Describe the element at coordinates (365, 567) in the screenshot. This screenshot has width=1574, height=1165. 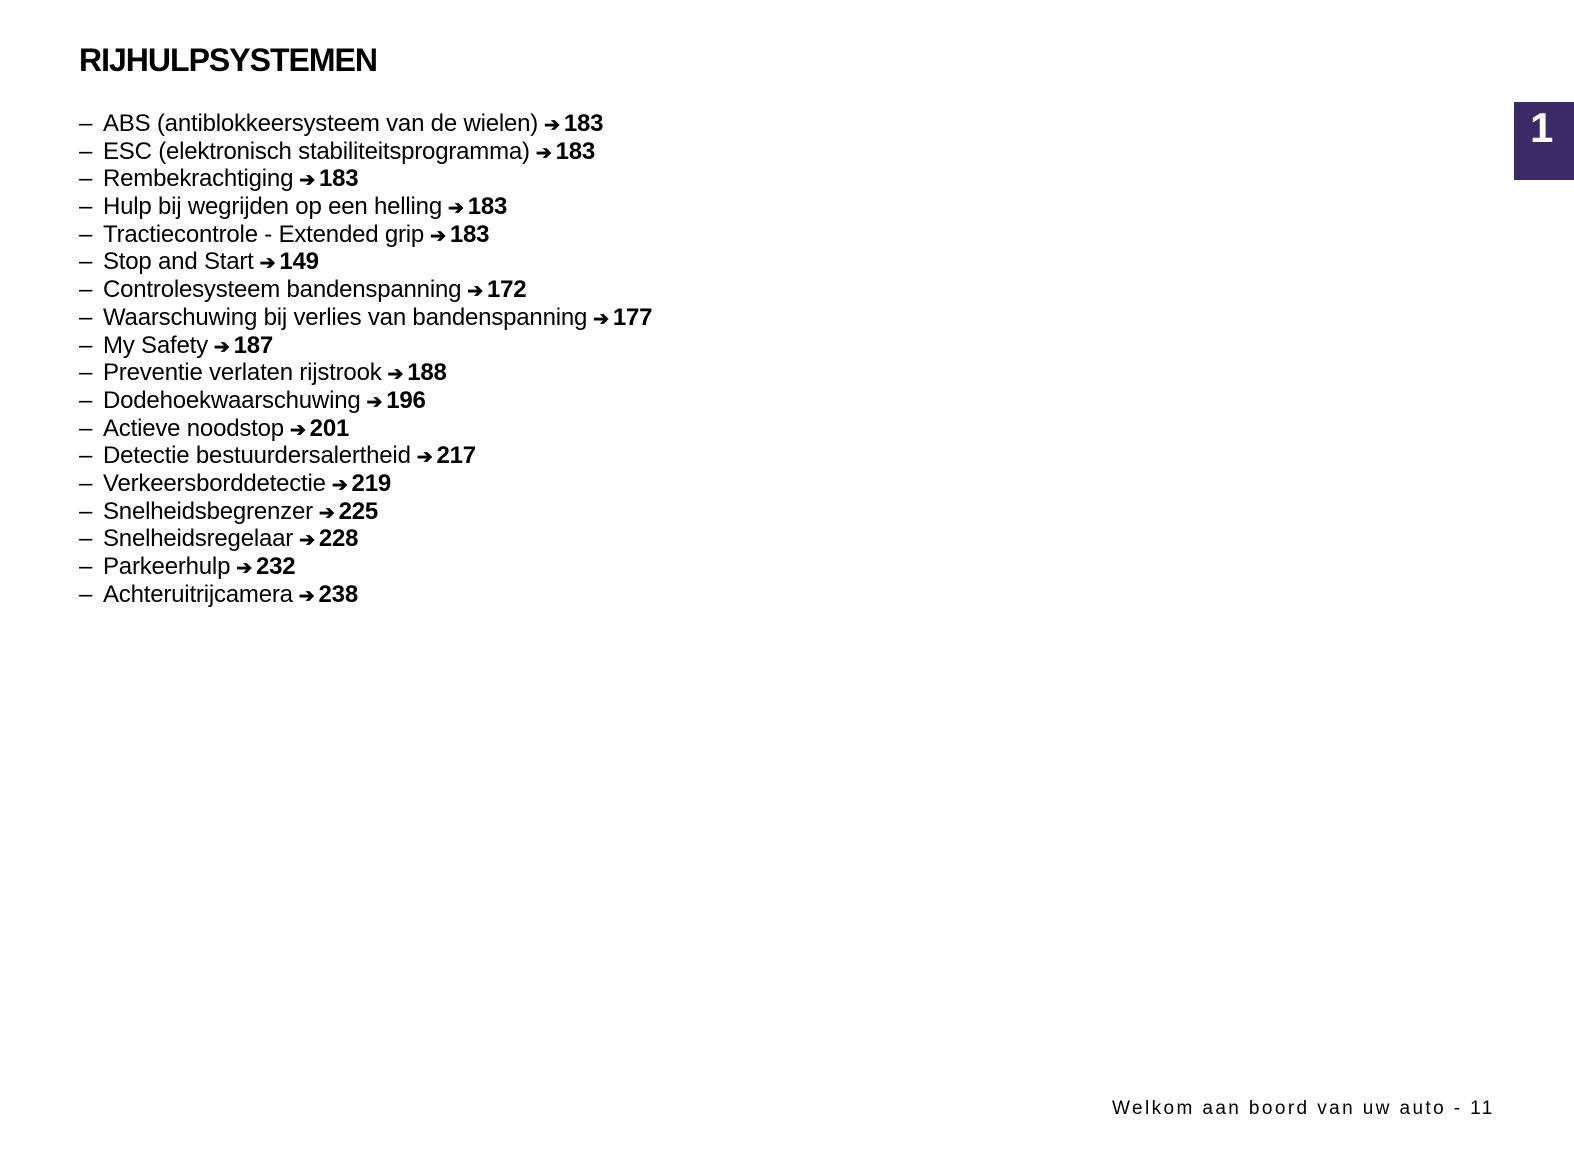
I see `list-item: – Parkeerhulp ➔ 232` at that location.